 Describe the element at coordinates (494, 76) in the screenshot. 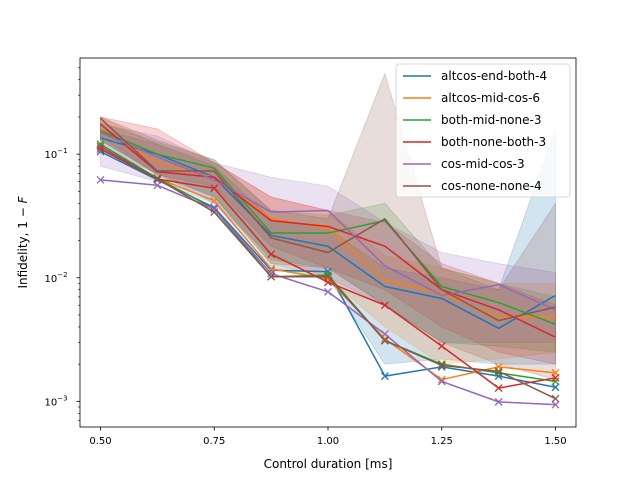

I see `legend-label-series-0: altcos-end-both-4` at that location.